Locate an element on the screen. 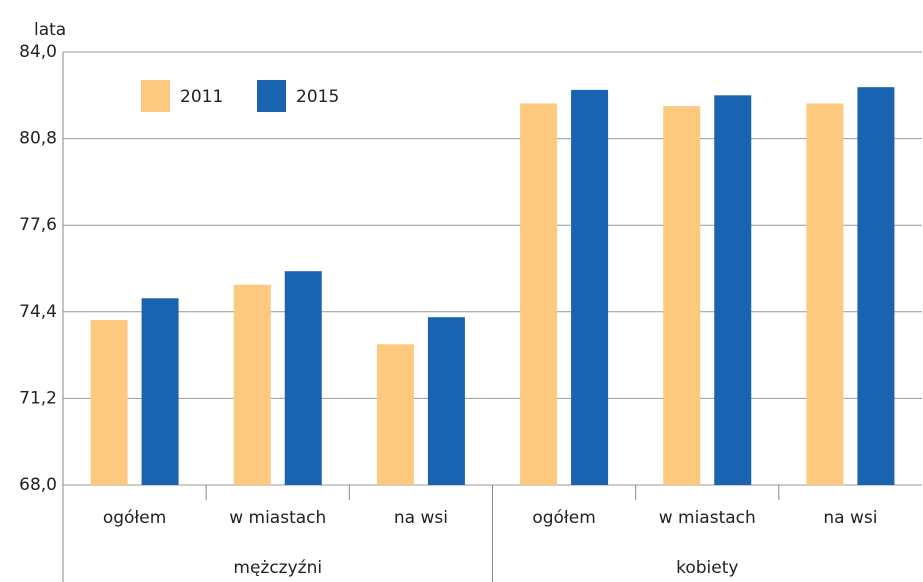 This screenshot has width=923, height=582. group-label: kobiety is located at coordinates (707, 568).